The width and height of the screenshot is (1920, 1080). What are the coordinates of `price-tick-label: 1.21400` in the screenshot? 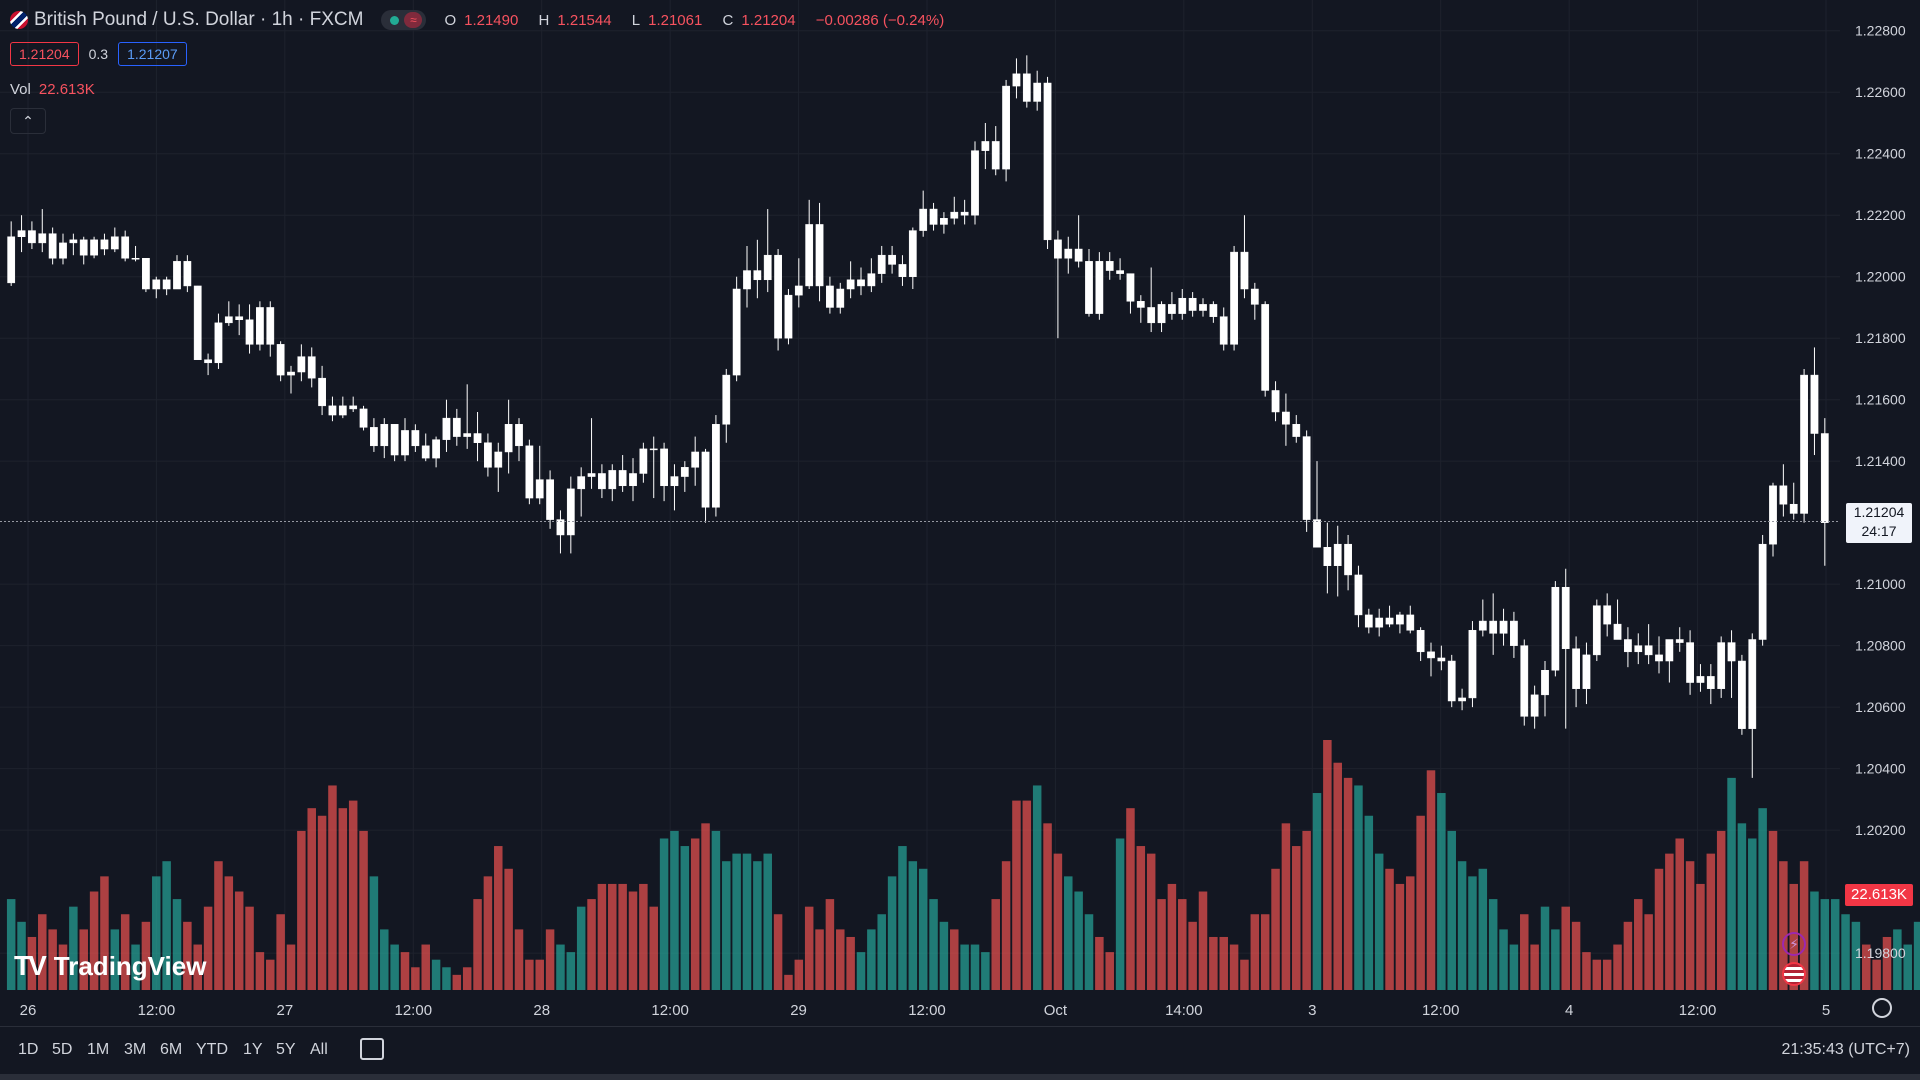 It's located at (1880, 461).